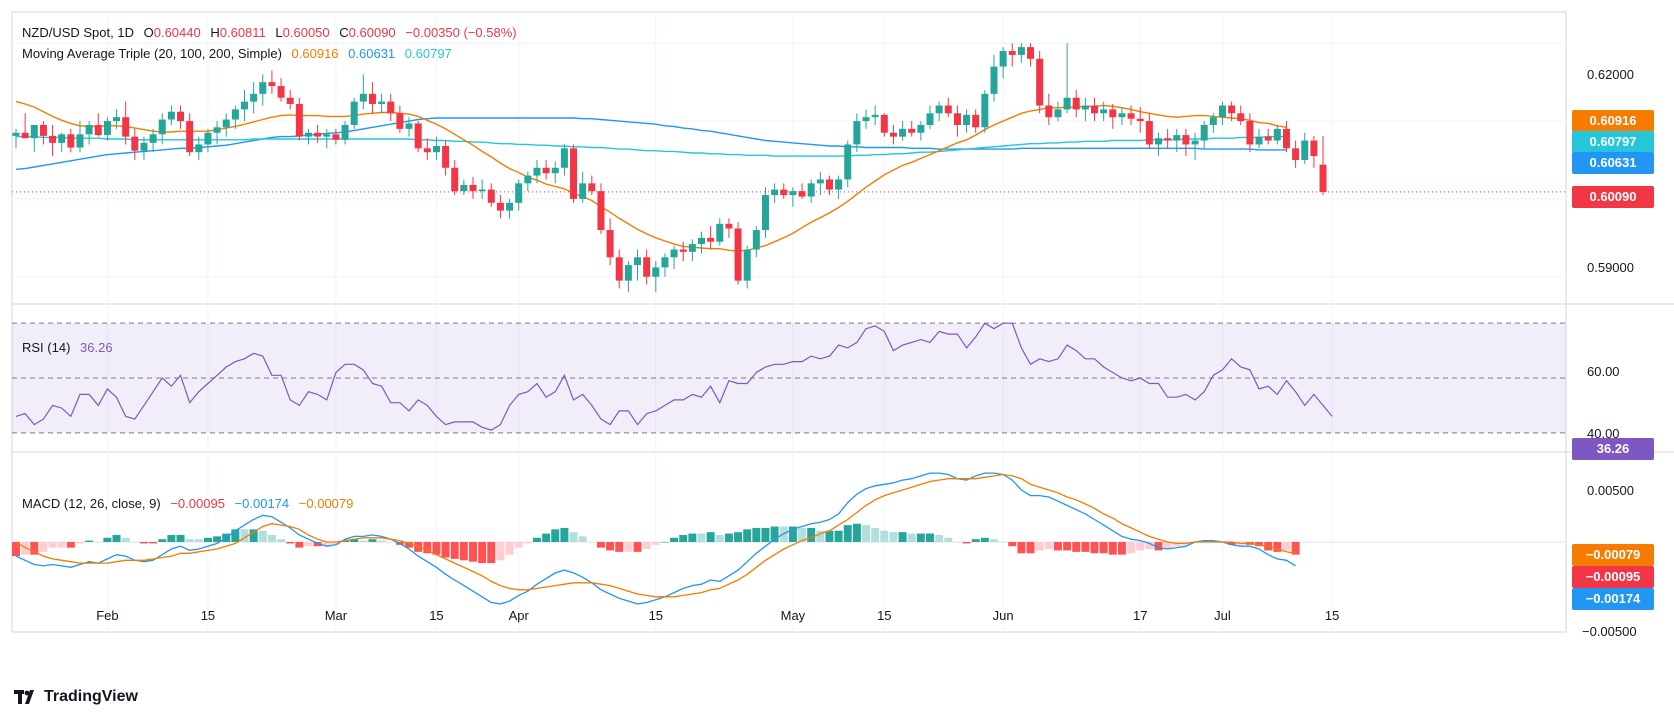 Image resolution: width=1674 pixels, height=718 pixels. I want to click on ma200-line, so click(651, 146).